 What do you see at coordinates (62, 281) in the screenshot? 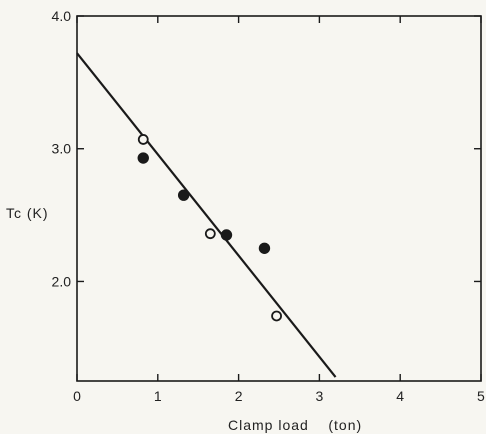
I see `y-tick-label: 2.0` at bounding box center [62, 281].